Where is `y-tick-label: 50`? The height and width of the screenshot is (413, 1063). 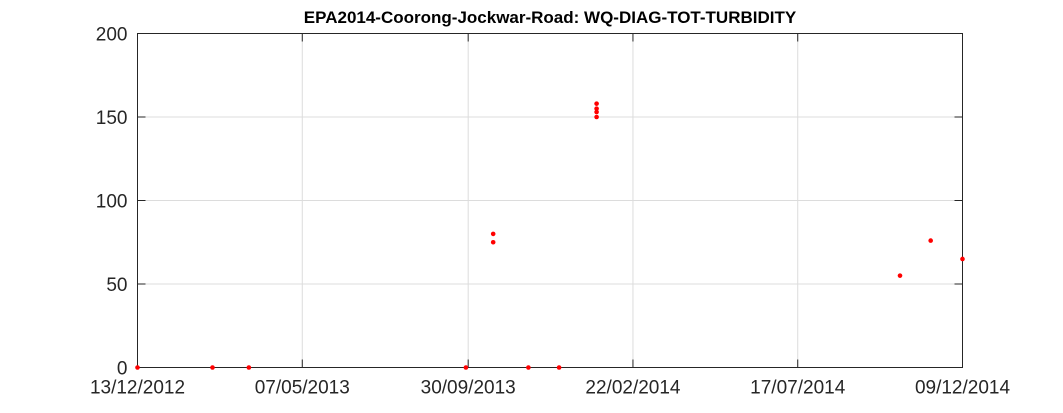
y-tick-label: 50 is located at coordinates (116, 285).